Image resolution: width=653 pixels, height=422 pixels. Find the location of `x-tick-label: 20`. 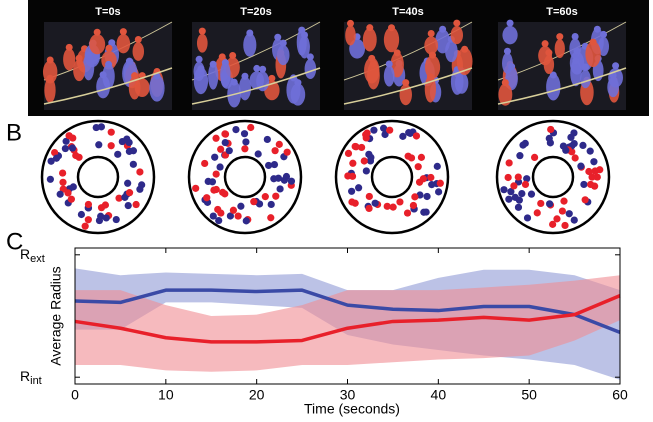

x-tick-label: 20 is located at coordinates (257, 395).